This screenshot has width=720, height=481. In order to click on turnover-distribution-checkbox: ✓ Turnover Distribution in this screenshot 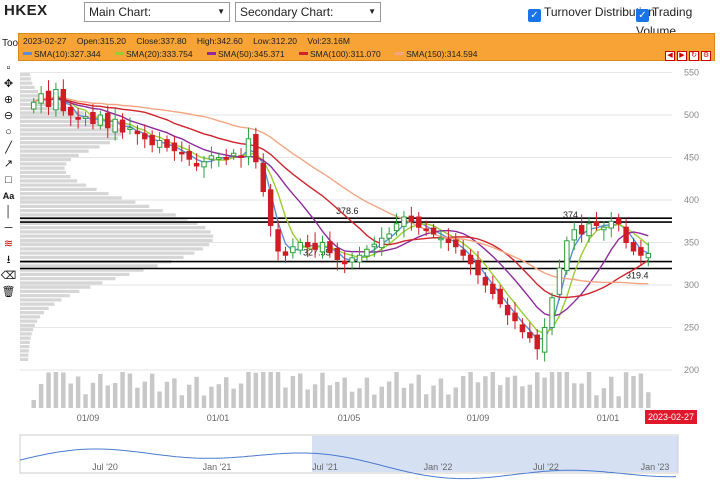, I will do `click(591, 12)`.